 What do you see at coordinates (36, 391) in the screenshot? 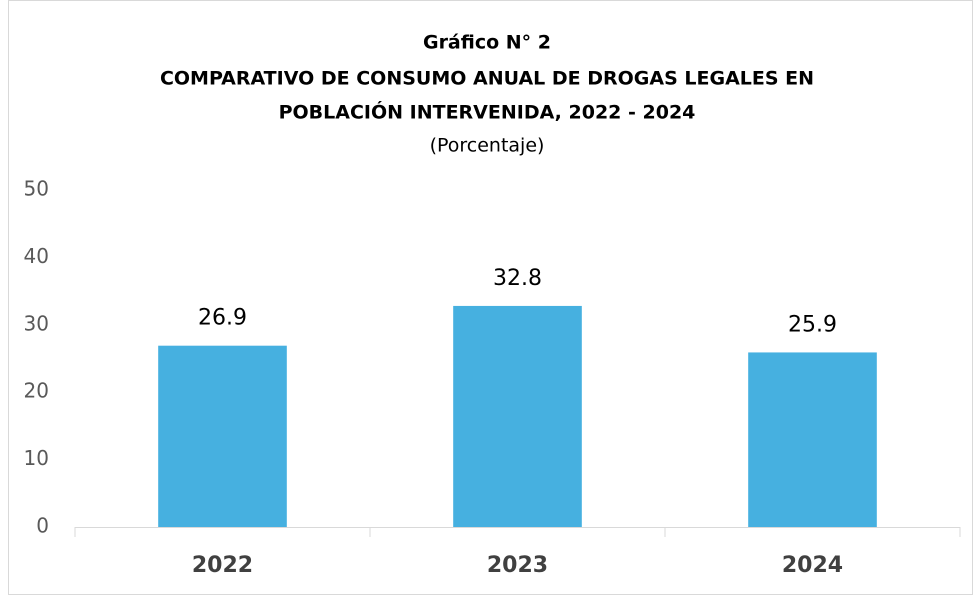
I see `y-tick-label: 20` at bounding box center [36, 391].